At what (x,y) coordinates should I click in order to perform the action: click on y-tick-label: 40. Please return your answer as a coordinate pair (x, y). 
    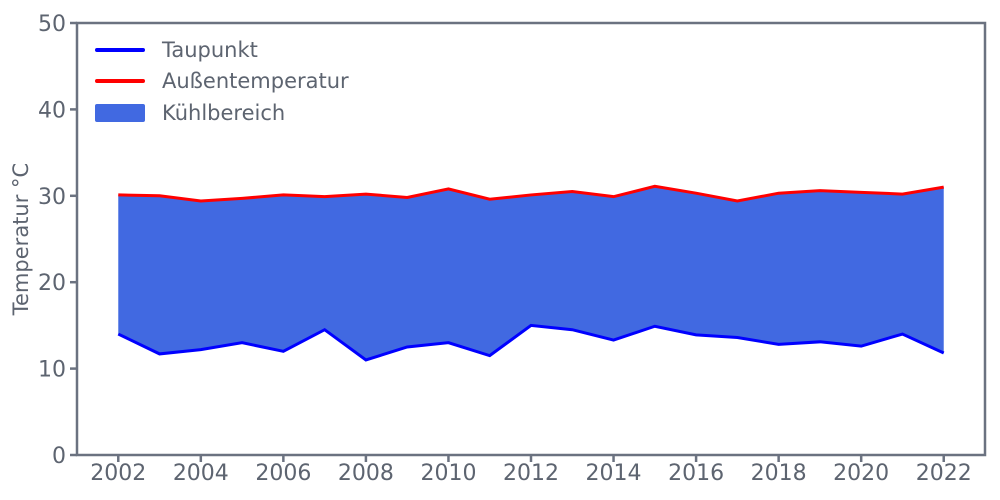
    Looking at the image, I should click on (52, 110).